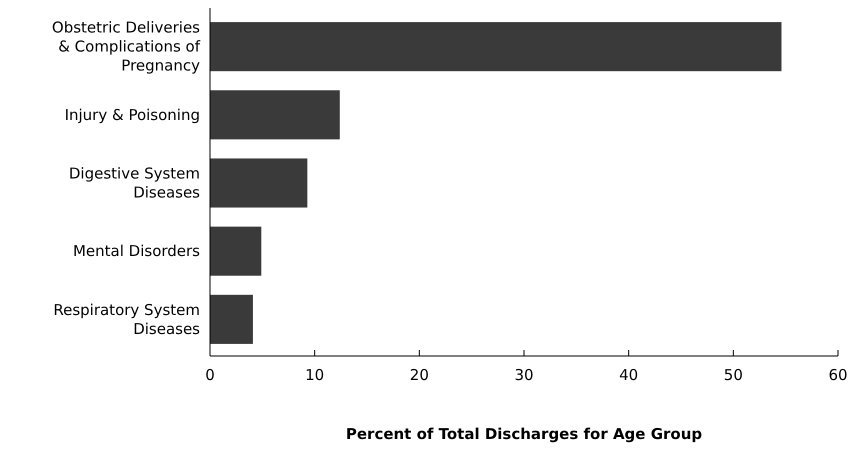 Image resolution: width=849 pixels, height=451 pixels. I want to click on y-tick-label: Mental Disorders, so click(136, 251).